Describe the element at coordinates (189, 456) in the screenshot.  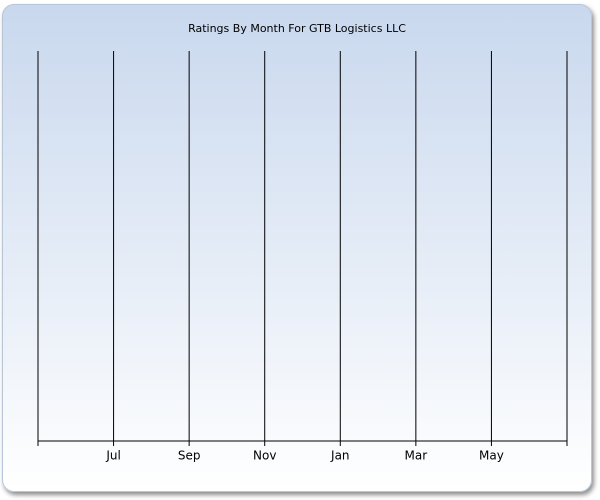
I see `x-tick-label: Sep` at that location.